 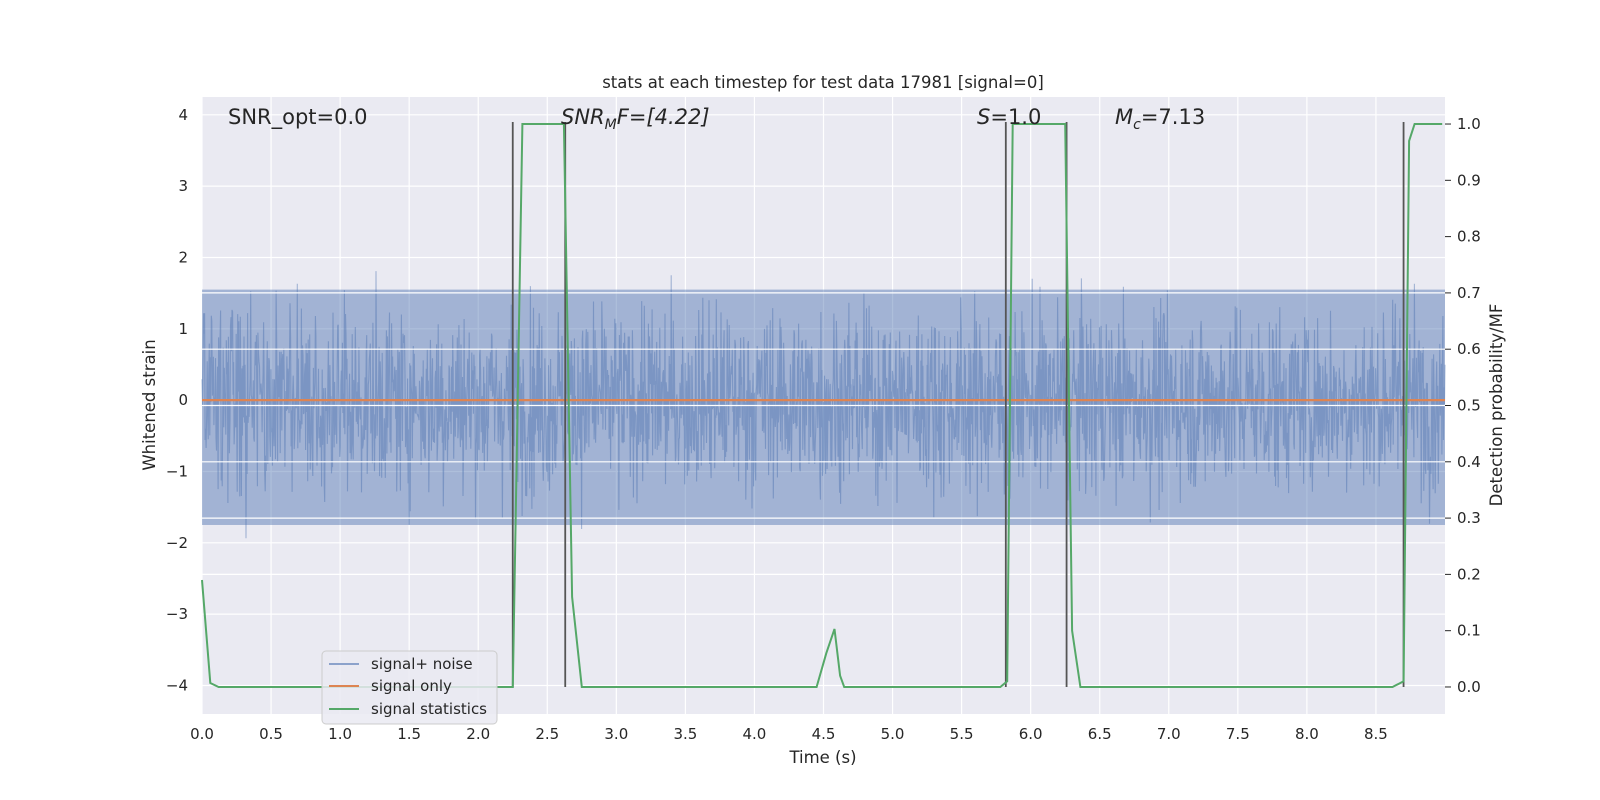 What do you see at coordinates (1469, 237) in the screenshot?
I see `y2-tick-label: 0.8` at bounding box center [1469, 237].